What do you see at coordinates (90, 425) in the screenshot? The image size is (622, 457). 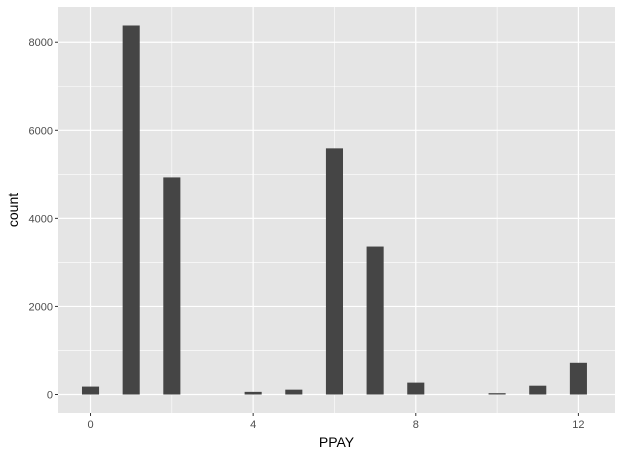 I see `x-tick-label: 0` at bounding box center [90, 425].